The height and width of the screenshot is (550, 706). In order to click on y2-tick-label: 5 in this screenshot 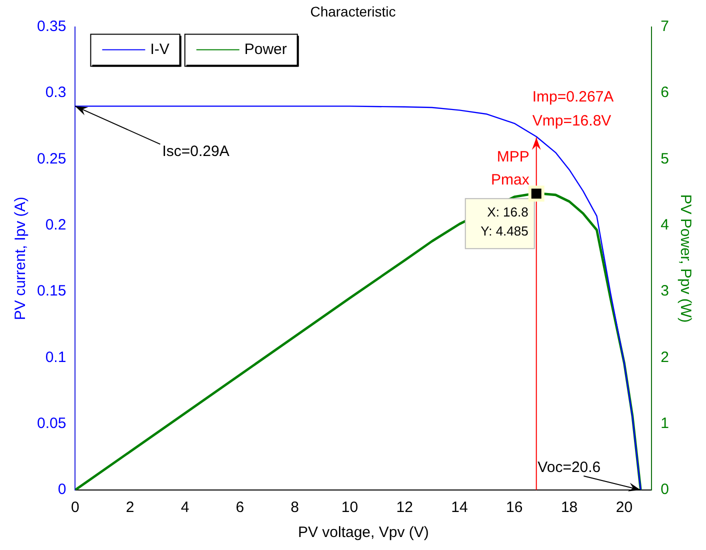, I will do `click(664, 159)`.